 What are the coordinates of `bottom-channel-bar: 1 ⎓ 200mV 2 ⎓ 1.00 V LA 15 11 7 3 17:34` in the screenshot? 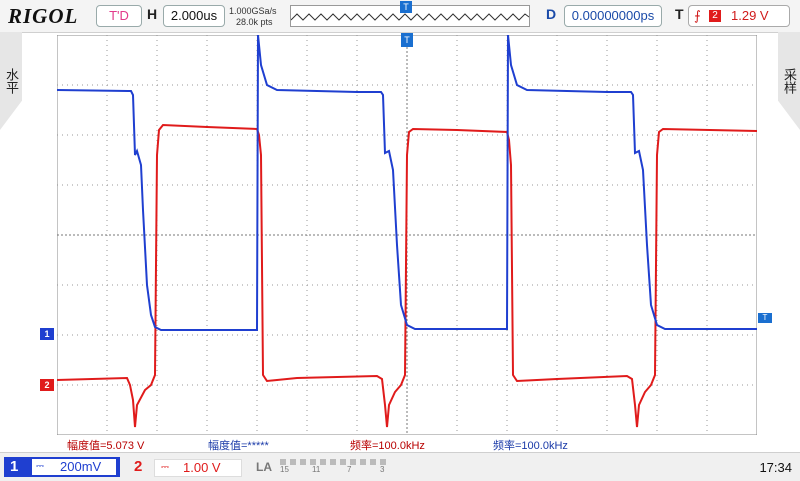 It's located at (400, 466).